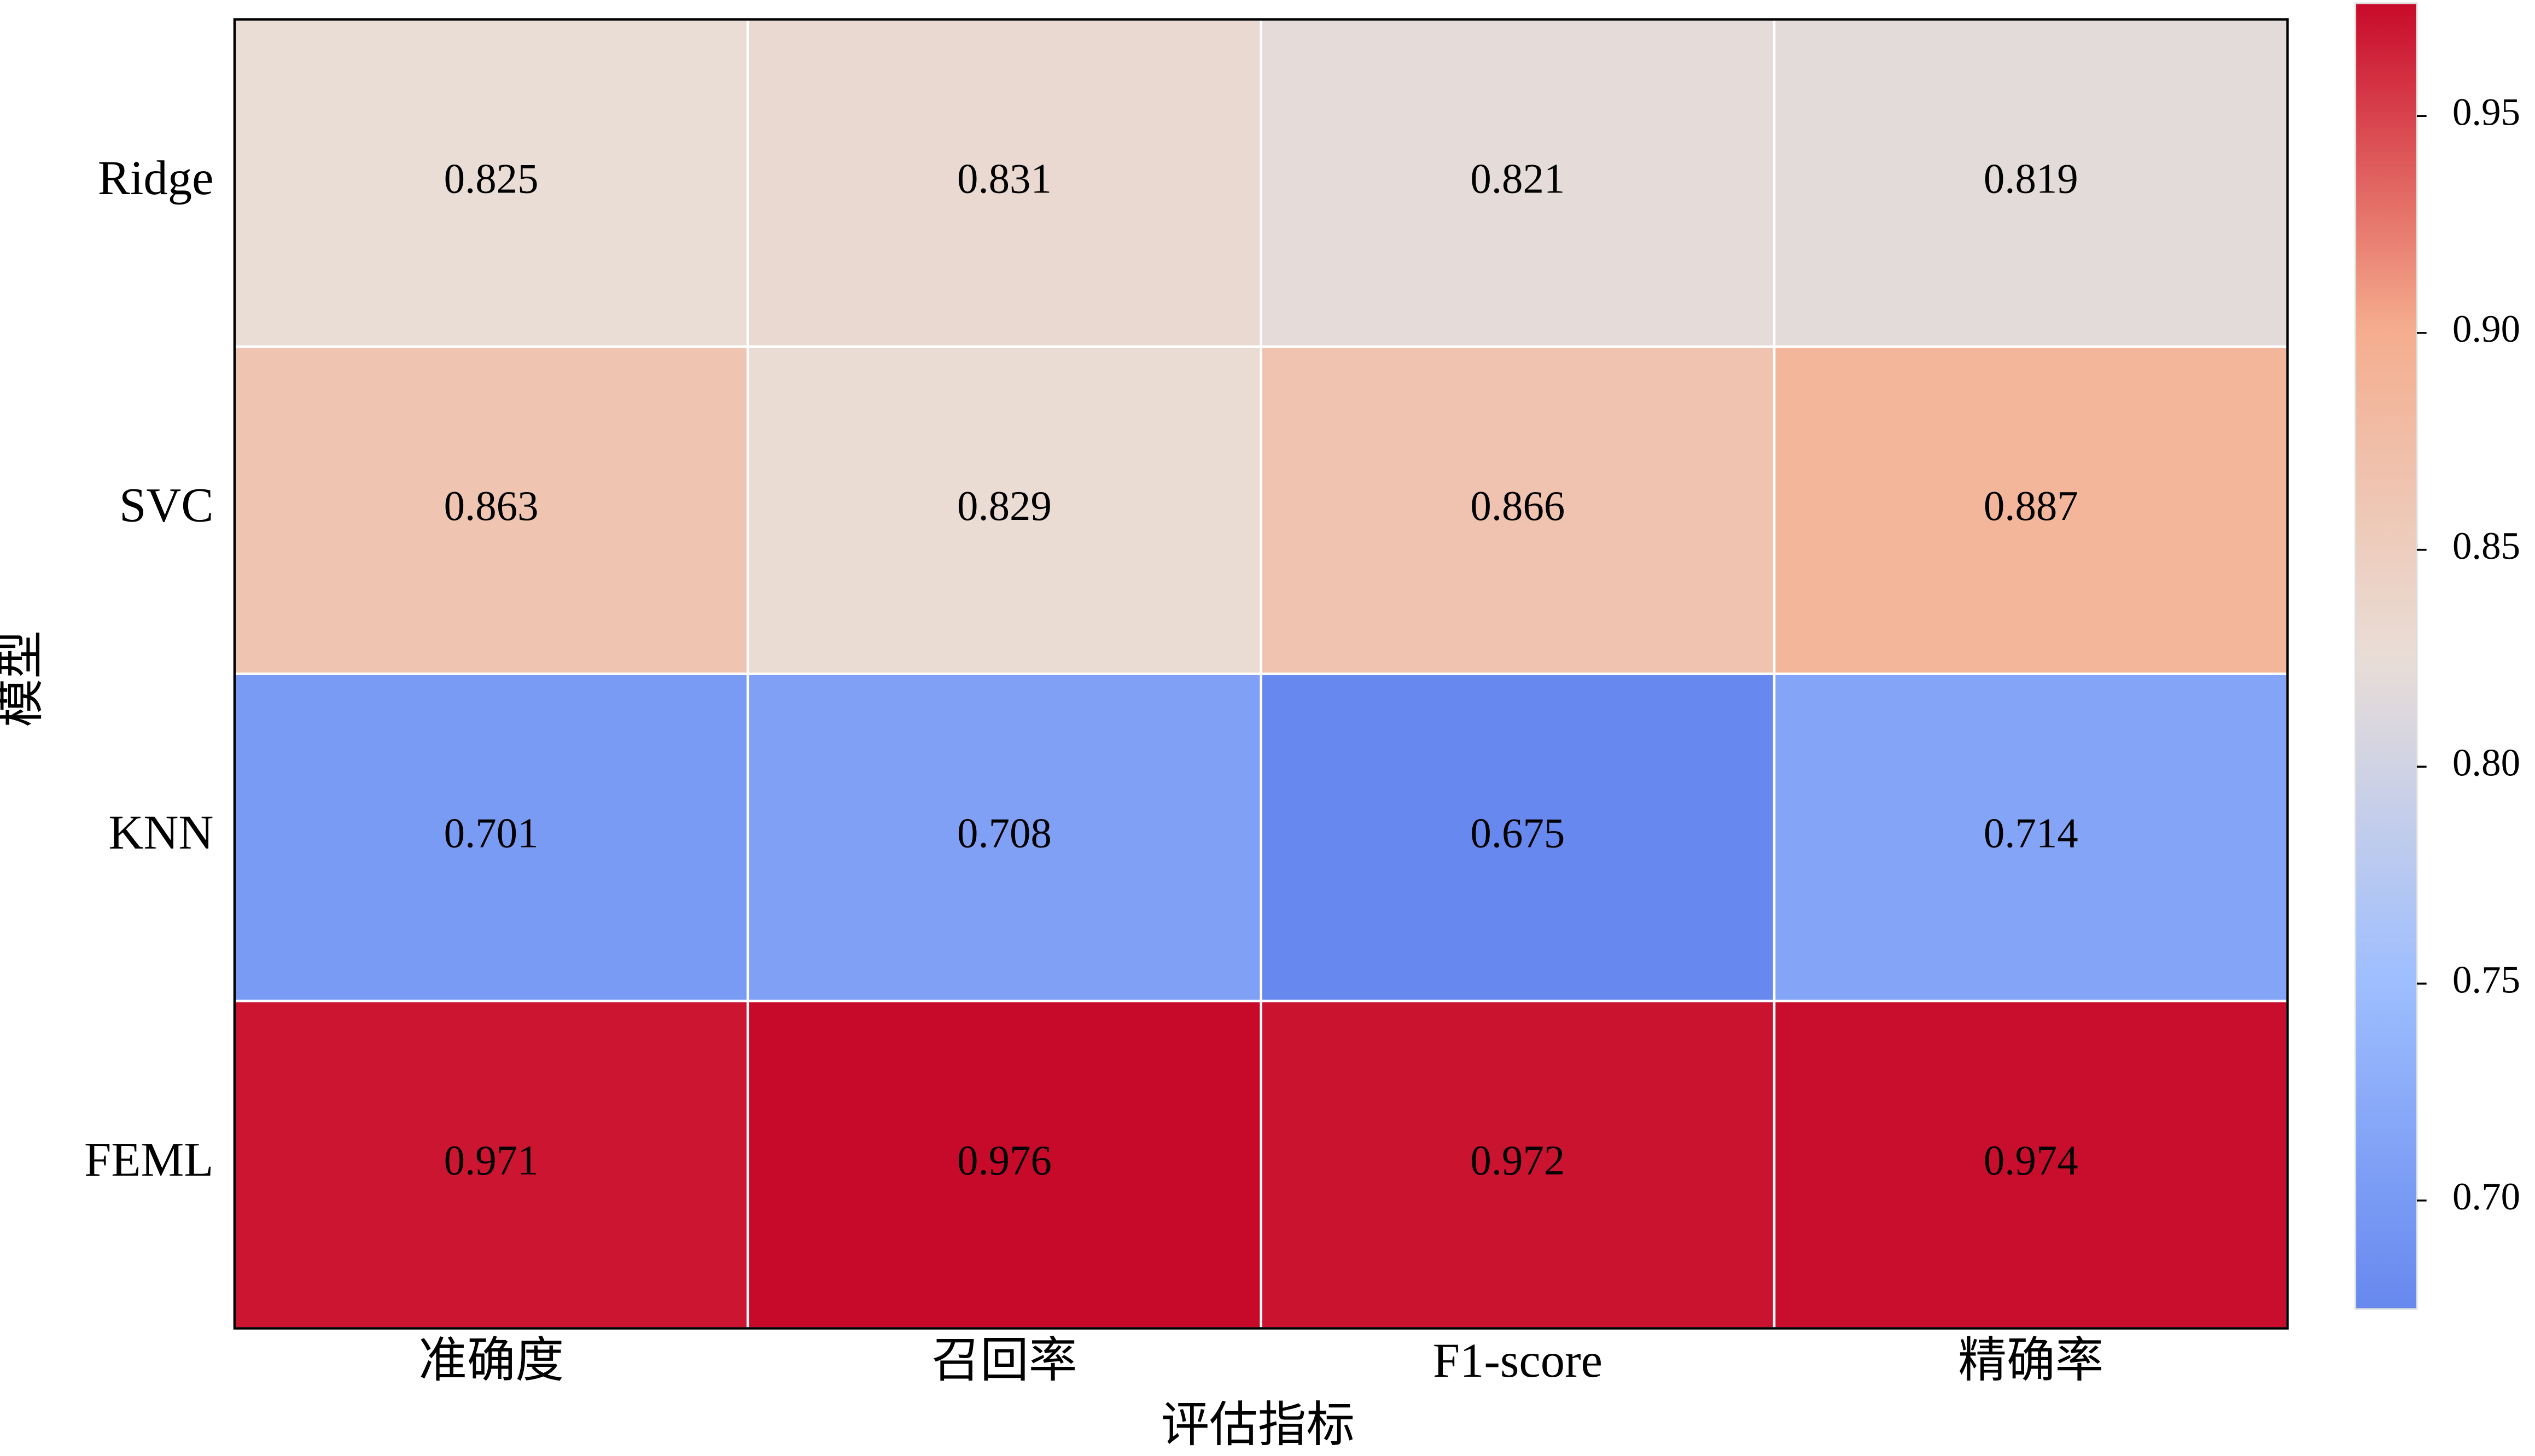 This screenshot has width=2535, height=1456. Describe the element at coordinates (2031, 178) in the screenshot. I see `cell-value: 0.819` at that location.